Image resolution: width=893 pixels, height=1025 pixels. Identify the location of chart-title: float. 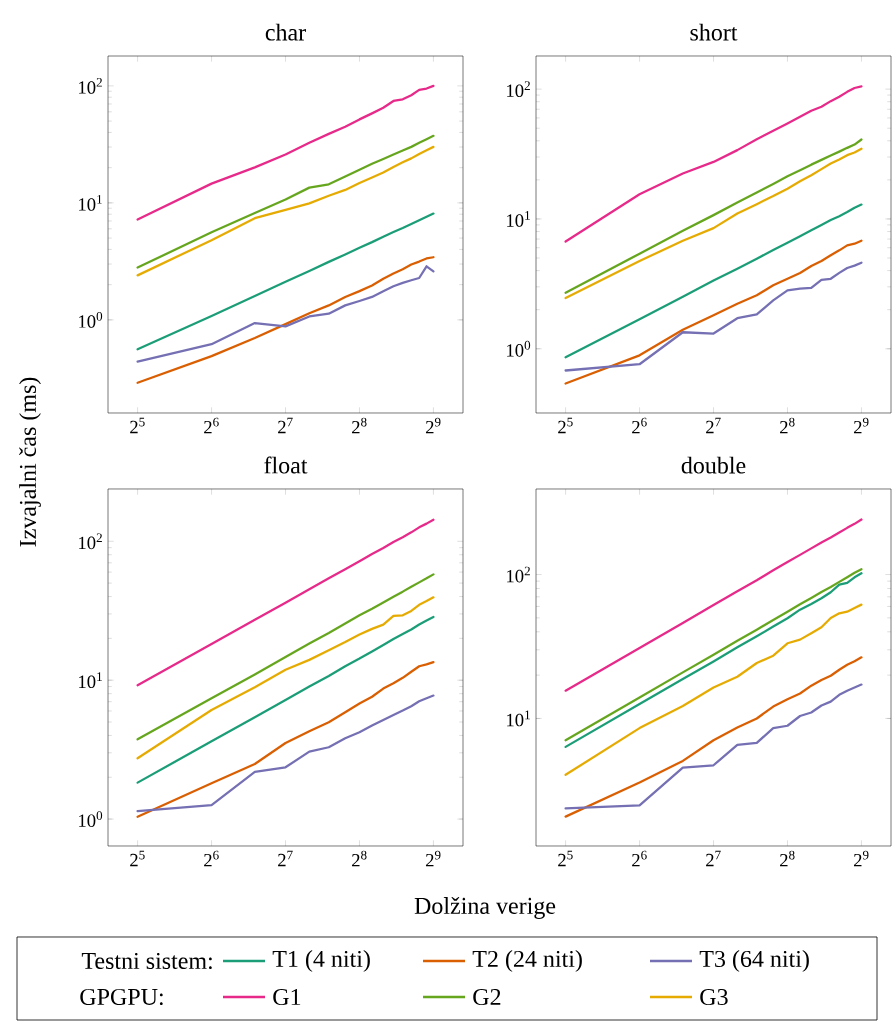
(286, 465).